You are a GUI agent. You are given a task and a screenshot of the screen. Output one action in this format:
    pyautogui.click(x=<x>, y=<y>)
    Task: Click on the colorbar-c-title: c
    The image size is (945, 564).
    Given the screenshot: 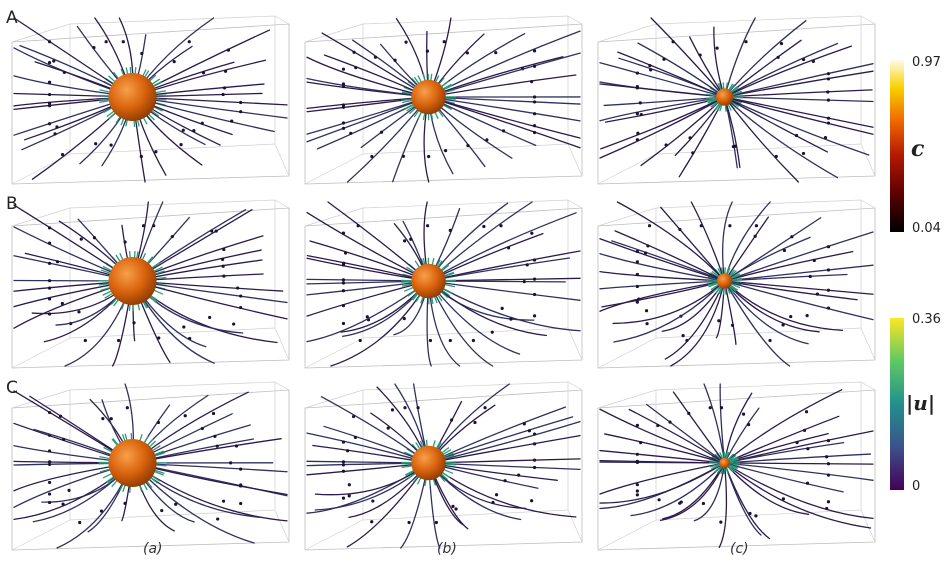 What is the action you would take?
    pyautogui.click(x=918, y=149)
    